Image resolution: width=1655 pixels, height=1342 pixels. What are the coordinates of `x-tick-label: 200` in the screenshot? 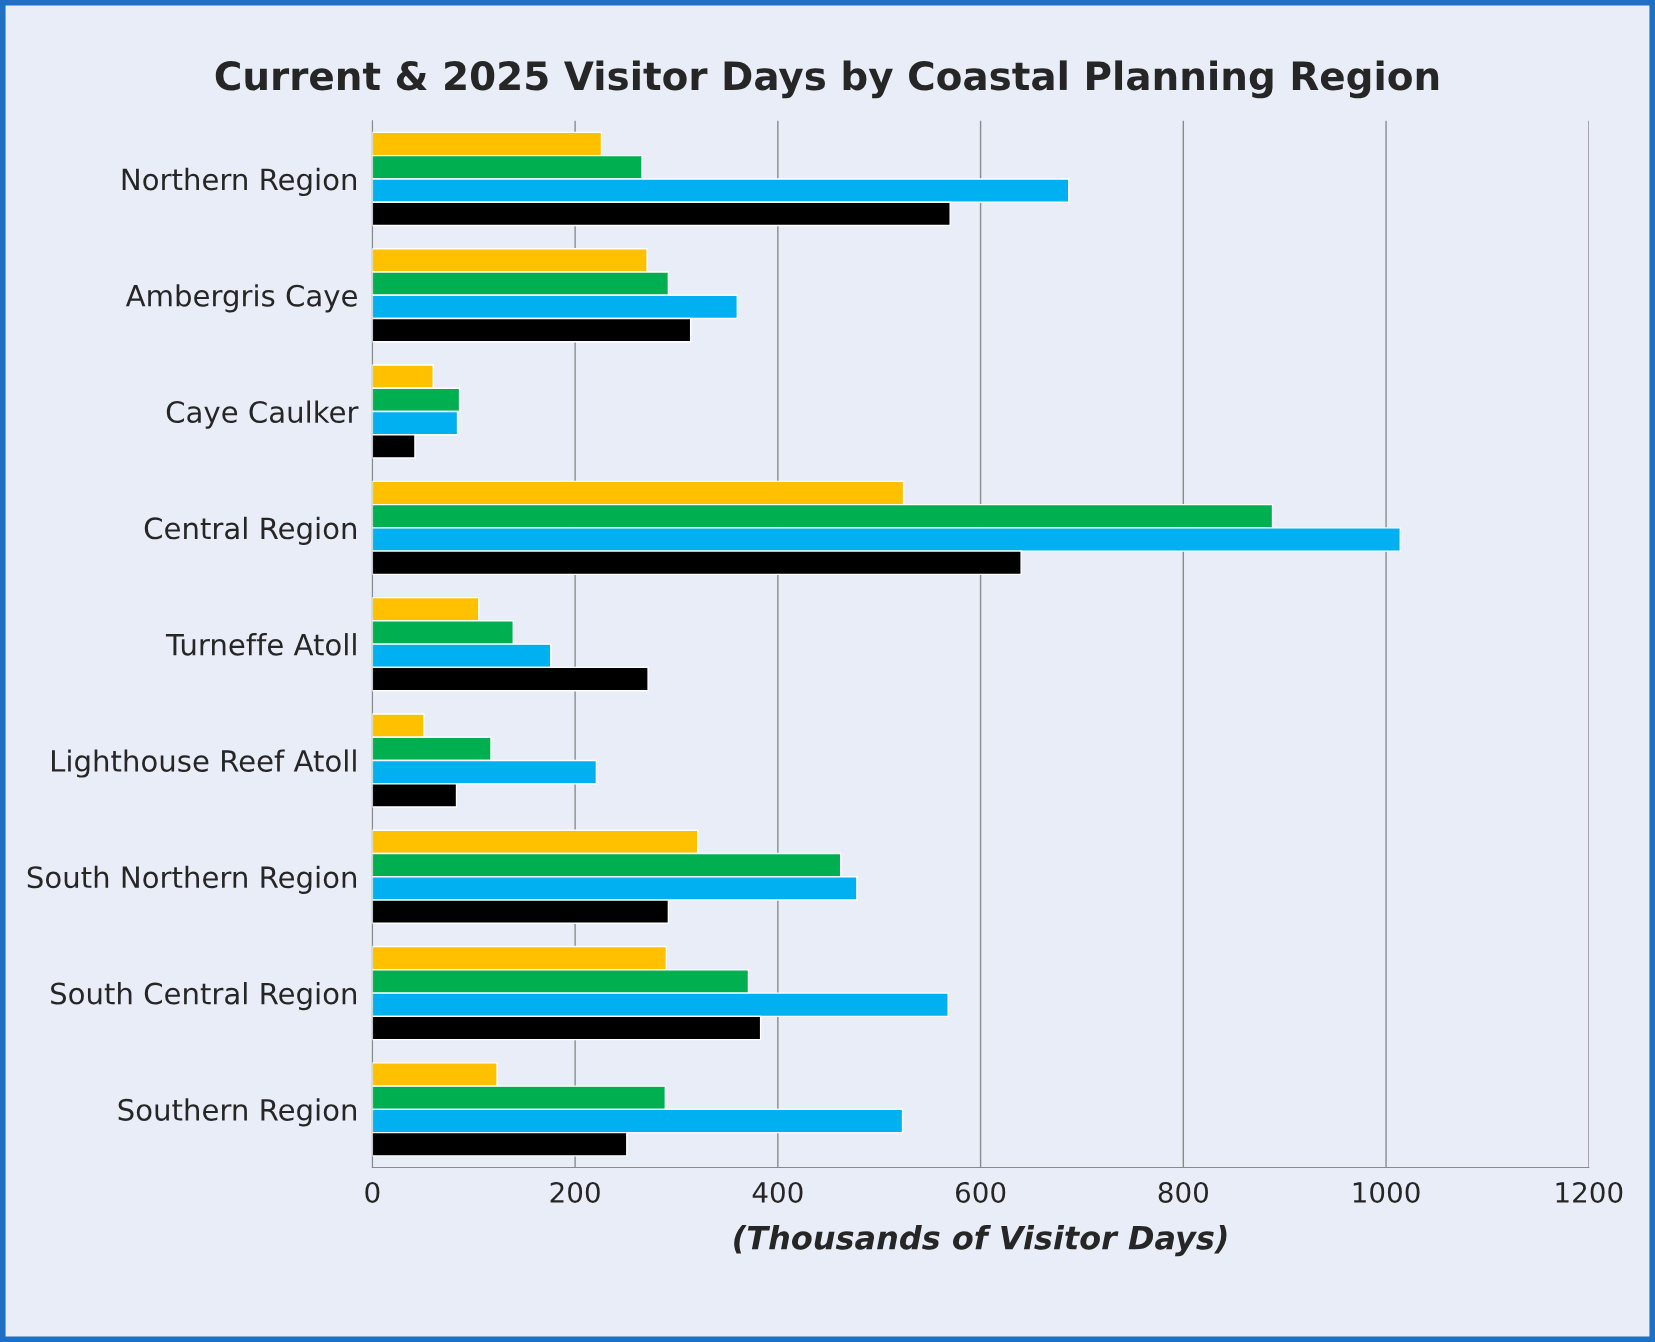 It's located at (575, 1192).